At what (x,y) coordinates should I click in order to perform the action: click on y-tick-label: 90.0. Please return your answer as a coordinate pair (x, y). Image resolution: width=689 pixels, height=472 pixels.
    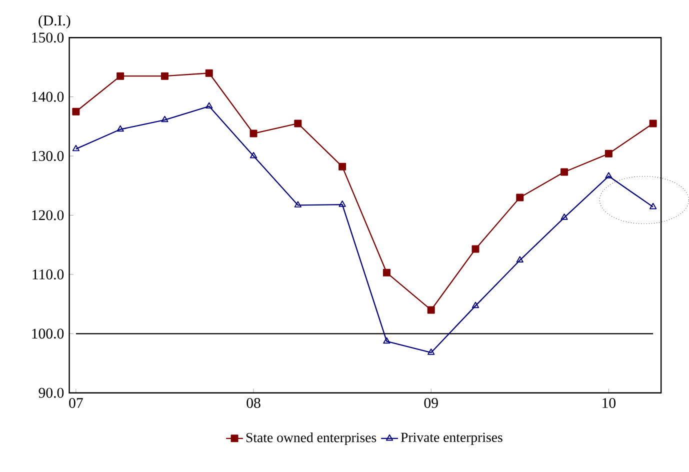
    Looking at the image, I should click on (51, 393).